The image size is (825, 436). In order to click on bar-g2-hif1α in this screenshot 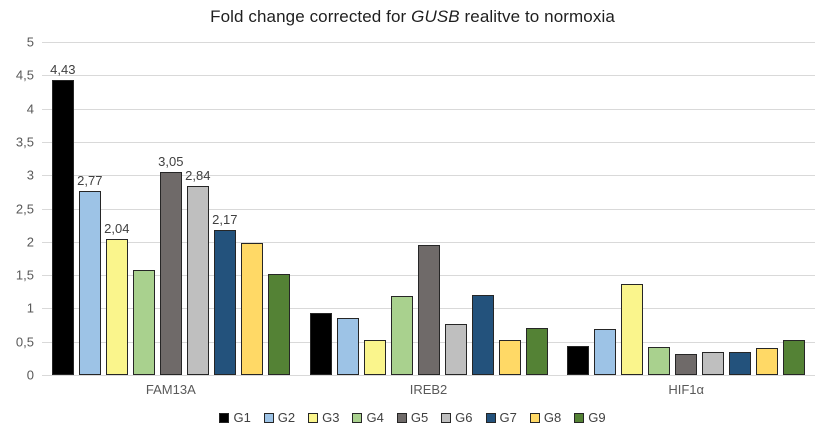, I will do `click(605, 352)`.